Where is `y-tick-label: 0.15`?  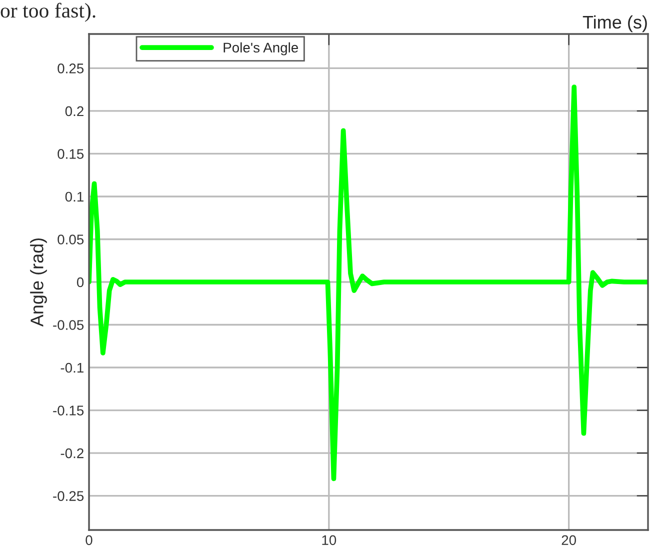 y-tick-label: 0.15 is located at coordinates (71, 154).